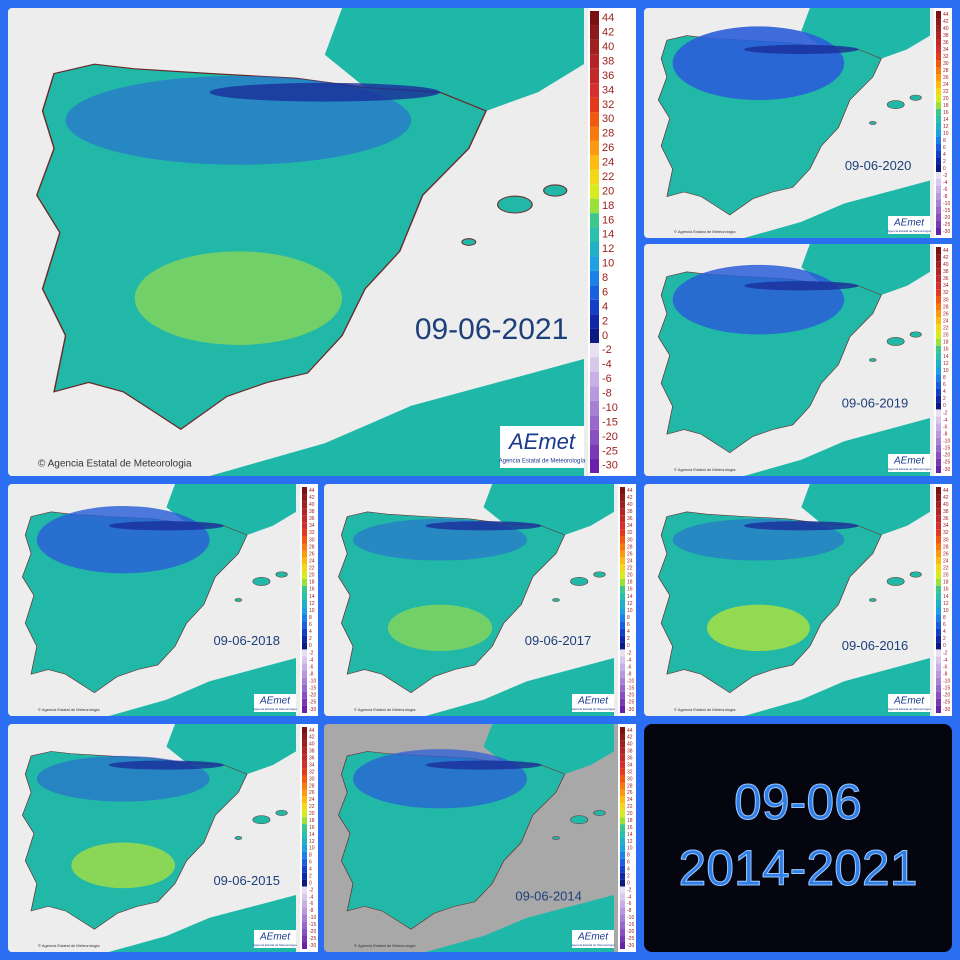 The image size is (960, 960). I want to click on panel-date: 09-06-2016, so click(875, 645).